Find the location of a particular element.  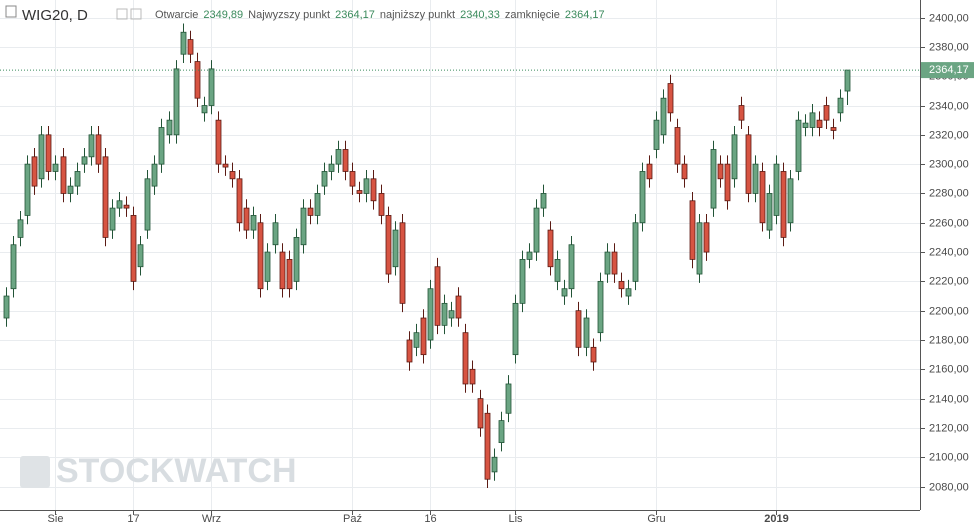

ohlc-value: 2340,33 is located at coordinates (480, 15).